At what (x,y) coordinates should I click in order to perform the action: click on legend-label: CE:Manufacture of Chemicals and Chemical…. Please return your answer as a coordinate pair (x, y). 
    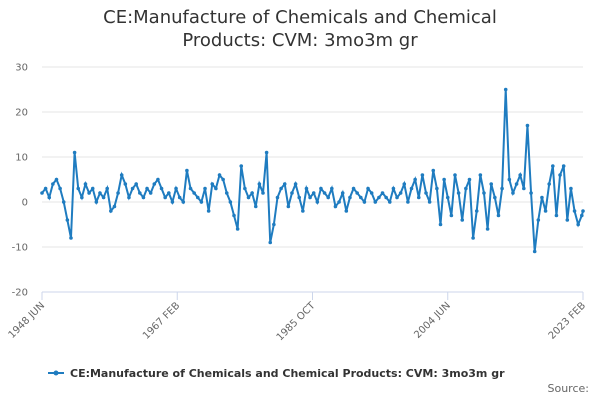
    Looking at the image, I should click on (287, 373).